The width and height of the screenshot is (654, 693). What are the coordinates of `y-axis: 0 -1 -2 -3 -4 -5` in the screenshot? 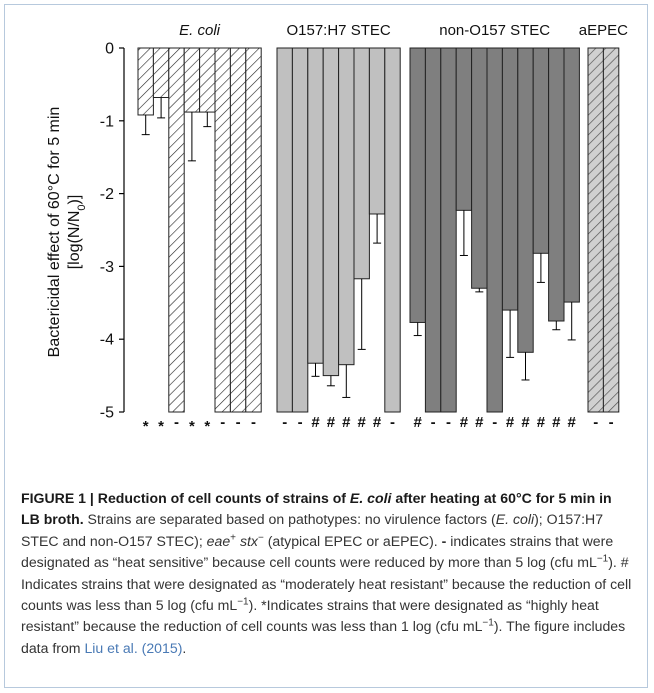 It's located at (112, 231).